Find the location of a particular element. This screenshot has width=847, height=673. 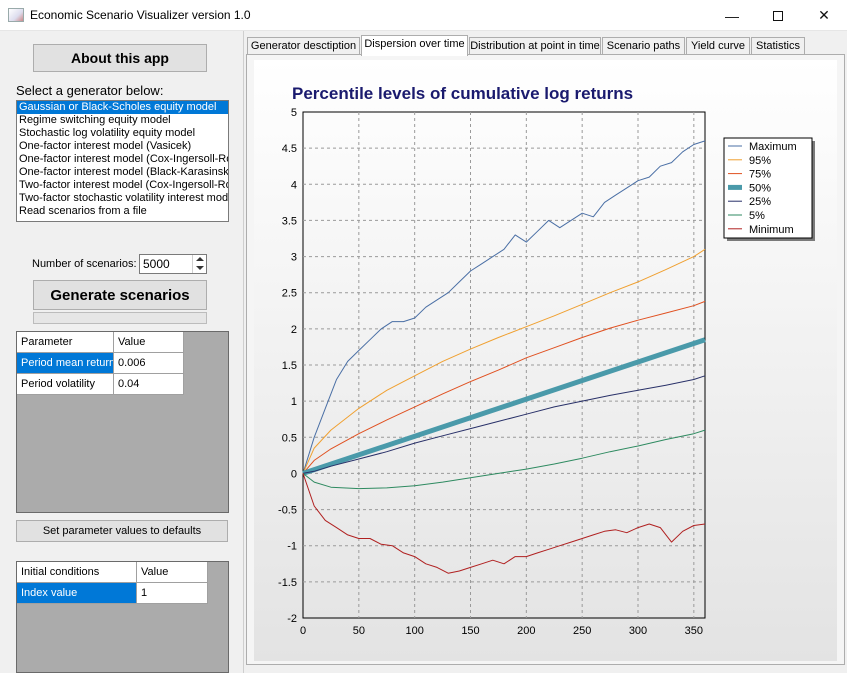

param-header-name: Parameter is located at coordinates (65, 342).